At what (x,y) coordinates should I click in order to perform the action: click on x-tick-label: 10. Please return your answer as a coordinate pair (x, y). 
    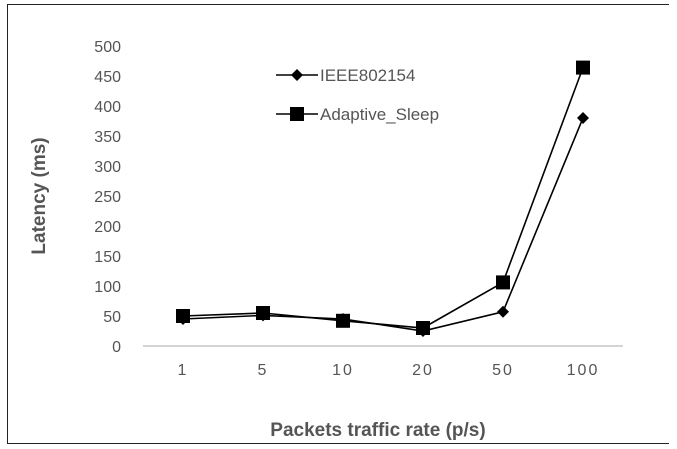
    Looking at the image, I should click on (343, 370).